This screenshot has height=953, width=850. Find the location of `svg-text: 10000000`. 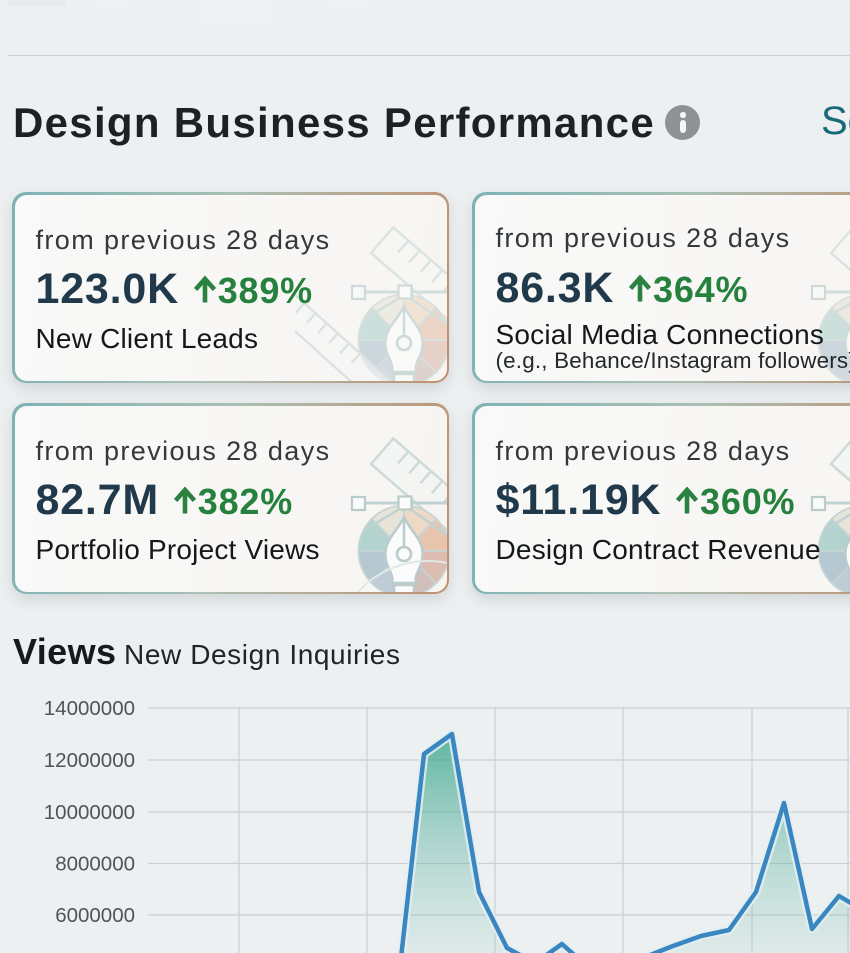

svg-text: 10000000 is located at coordinates (89, 812).